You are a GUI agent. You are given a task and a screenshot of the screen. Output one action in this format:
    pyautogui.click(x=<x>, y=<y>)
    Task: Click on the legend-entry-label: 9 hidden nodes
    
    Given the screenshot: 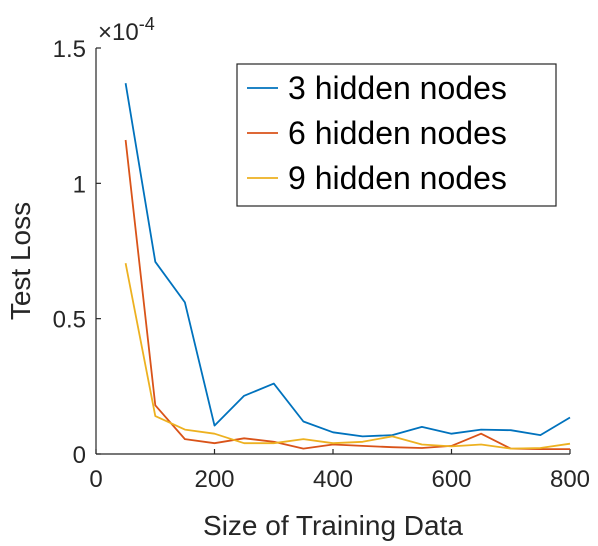 What is the action you would take?
    pyautogui.click(x=397, y=178)
    